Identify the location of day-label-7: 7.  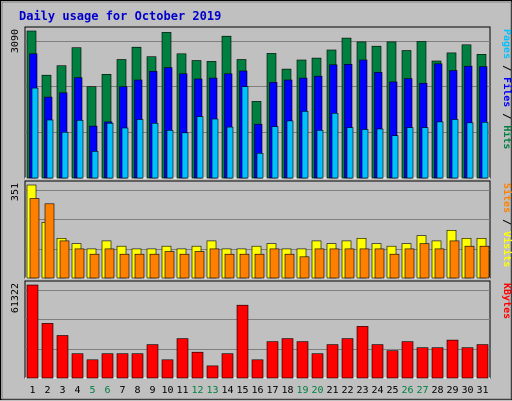
(122, 390).